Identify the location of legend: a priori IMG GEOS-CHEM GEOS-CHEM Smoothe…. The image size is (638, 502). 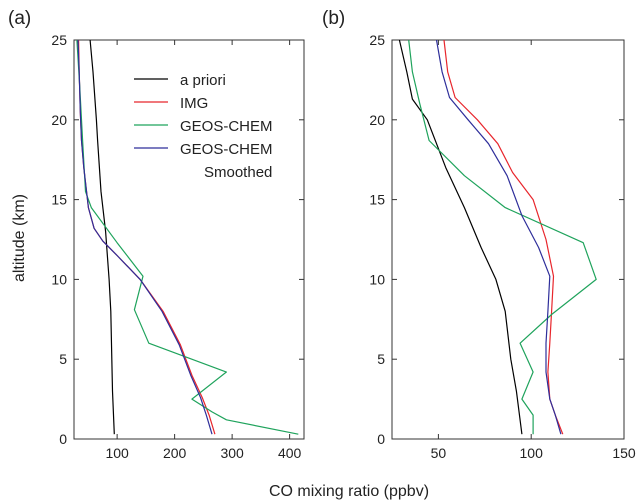
(203, 126).